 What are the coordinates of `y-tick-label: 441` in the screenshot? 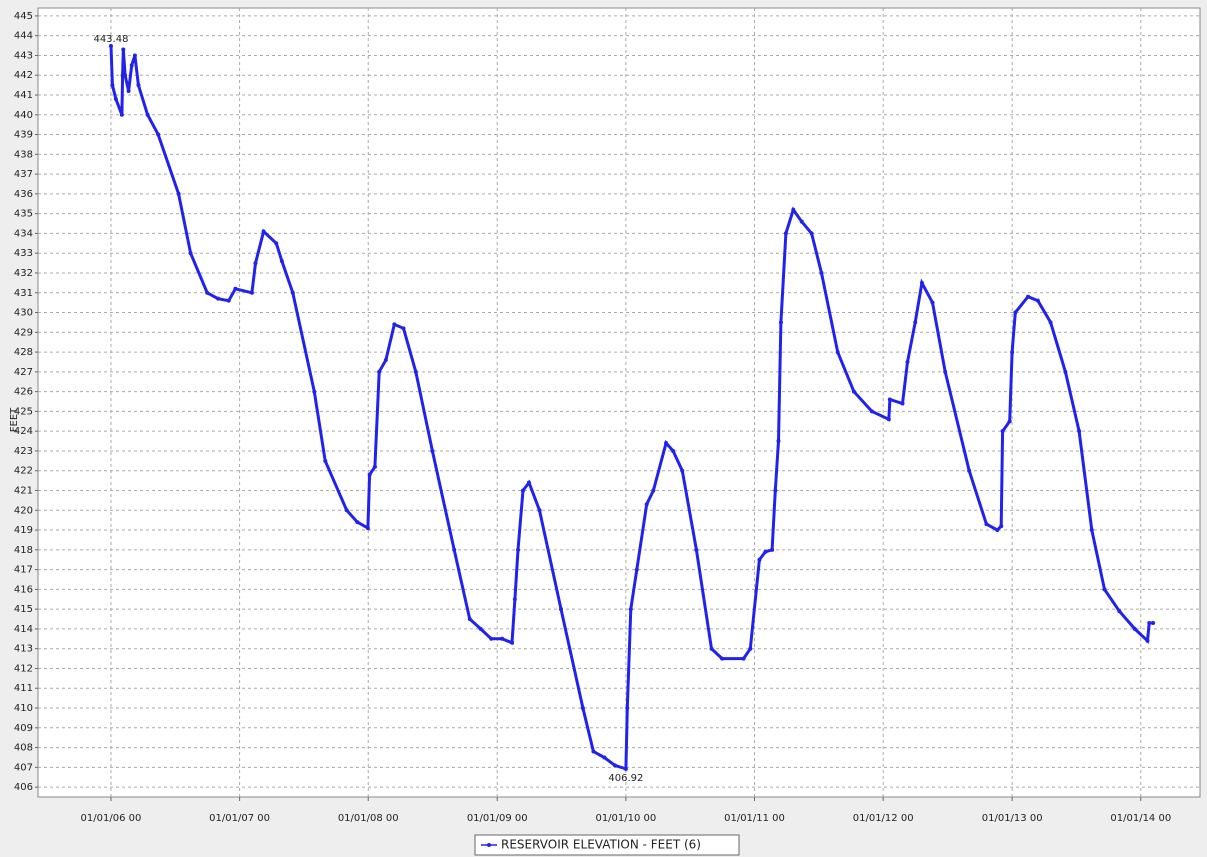 It's located at (23, 95).